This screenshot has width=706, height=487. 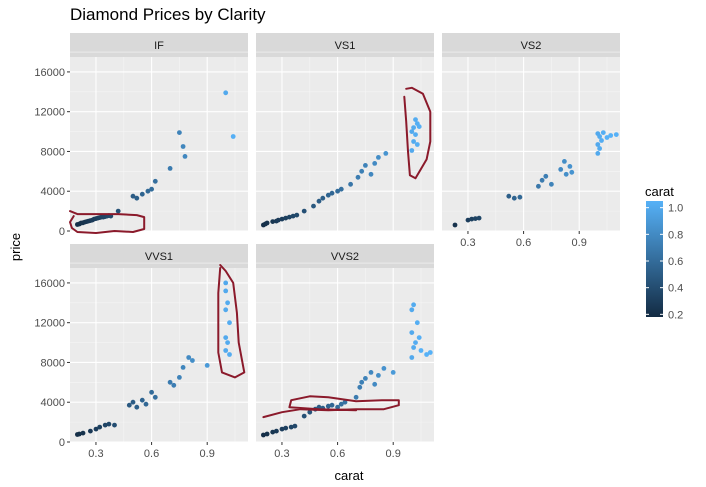 I want to click on x-tick-label: 0.9, so click(x=393, y=454).